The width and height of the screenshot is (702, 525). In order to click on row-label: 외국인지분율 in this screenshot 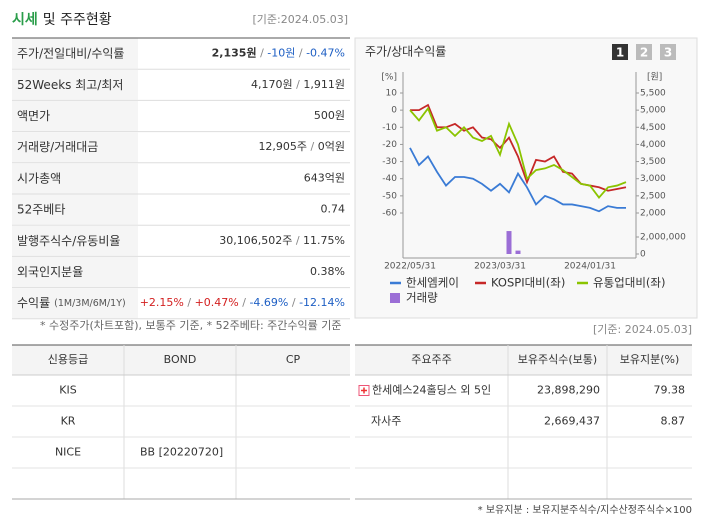, I will do `click(50, 272)`.